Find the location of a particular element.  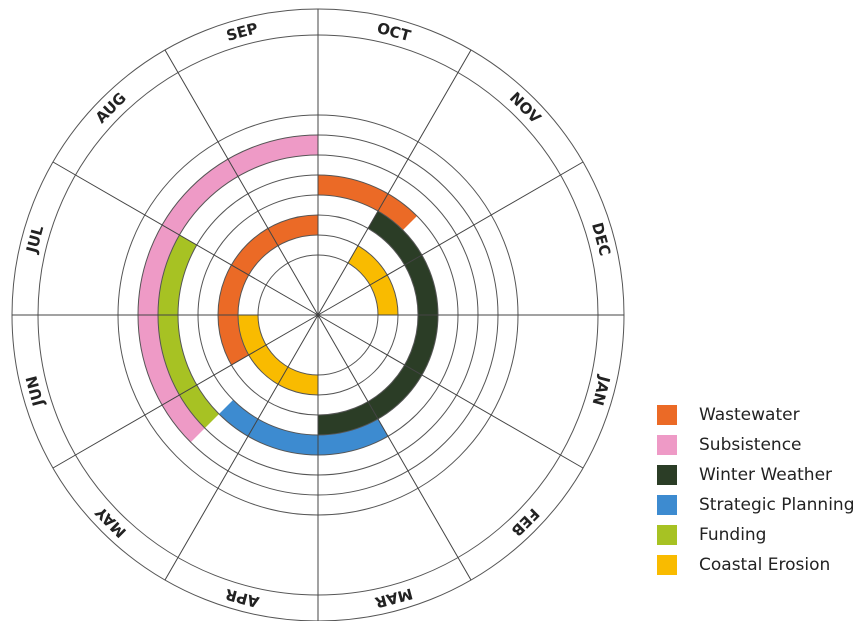

legend-item-funding: Funding is located at coordinates (755, 535).